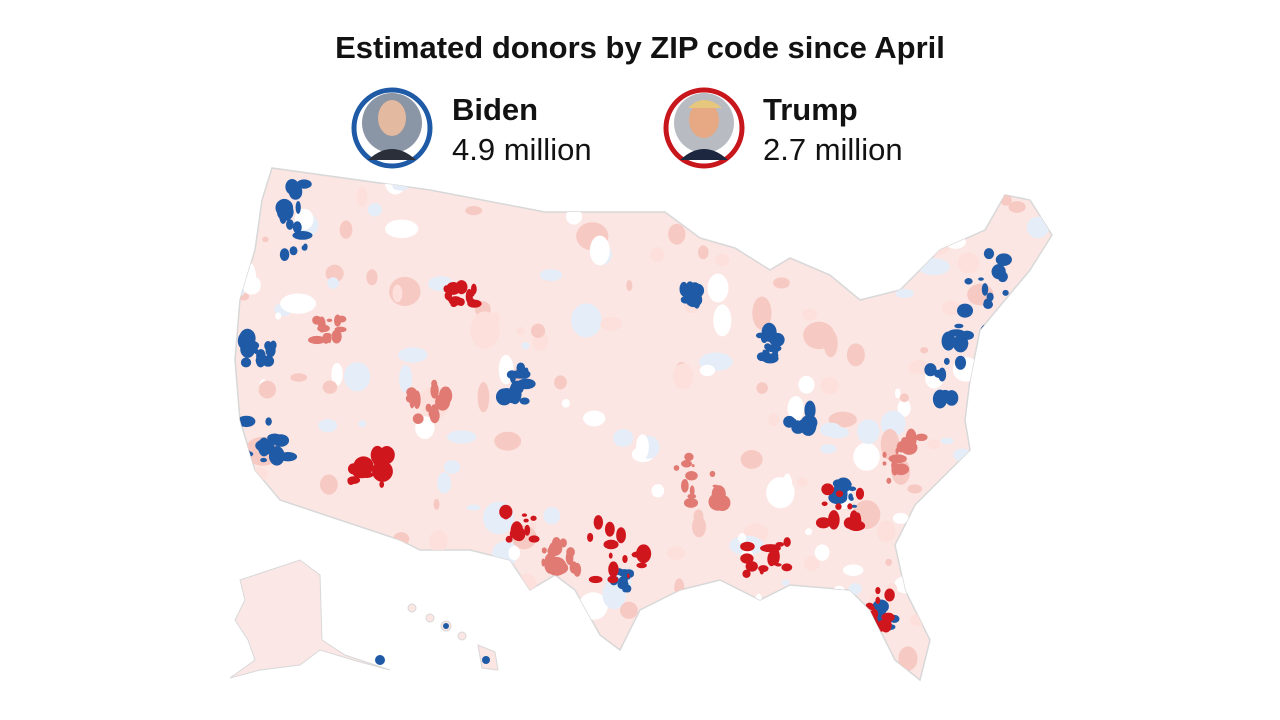  Describe the element at coordinates (471, 128) in the screenshot. I see `legend-biden: Biden 4.9 million` at that location.